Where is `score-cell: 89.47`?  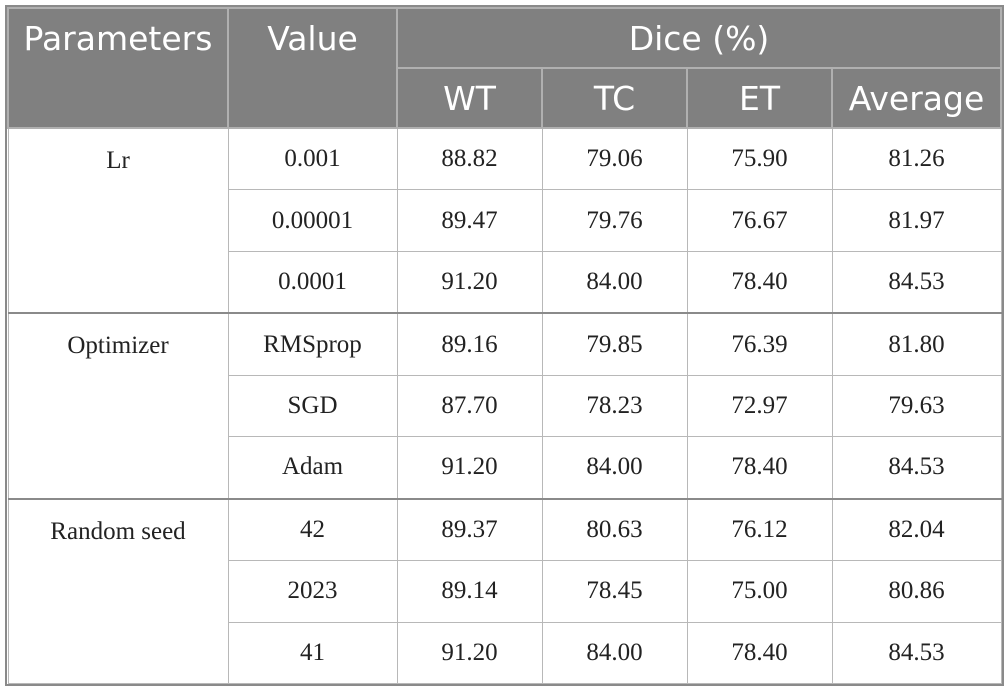
score-cell: 89.47 is located at coordinates (469, 220).